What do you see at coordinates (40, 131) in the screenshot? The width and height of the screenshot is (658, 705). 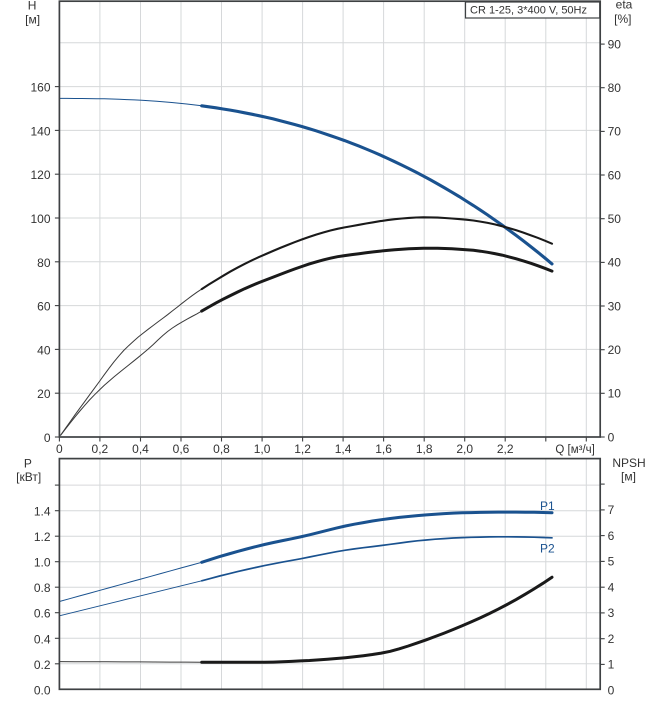 I see `svg-text: 140` at bounding box center [40, 131].